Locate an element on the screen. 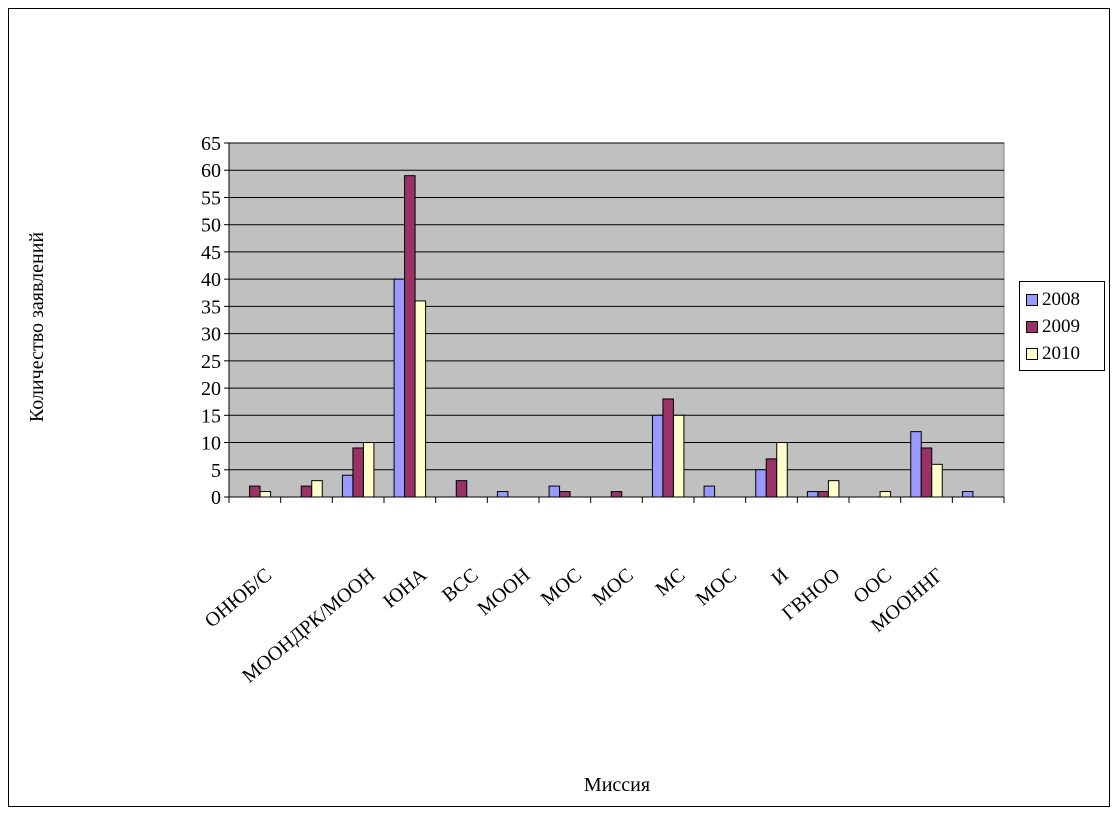 Image resolution: width=1118 pixels, height=815 pixels. y-tick-label: 30 is located at coordinates (211, 335).